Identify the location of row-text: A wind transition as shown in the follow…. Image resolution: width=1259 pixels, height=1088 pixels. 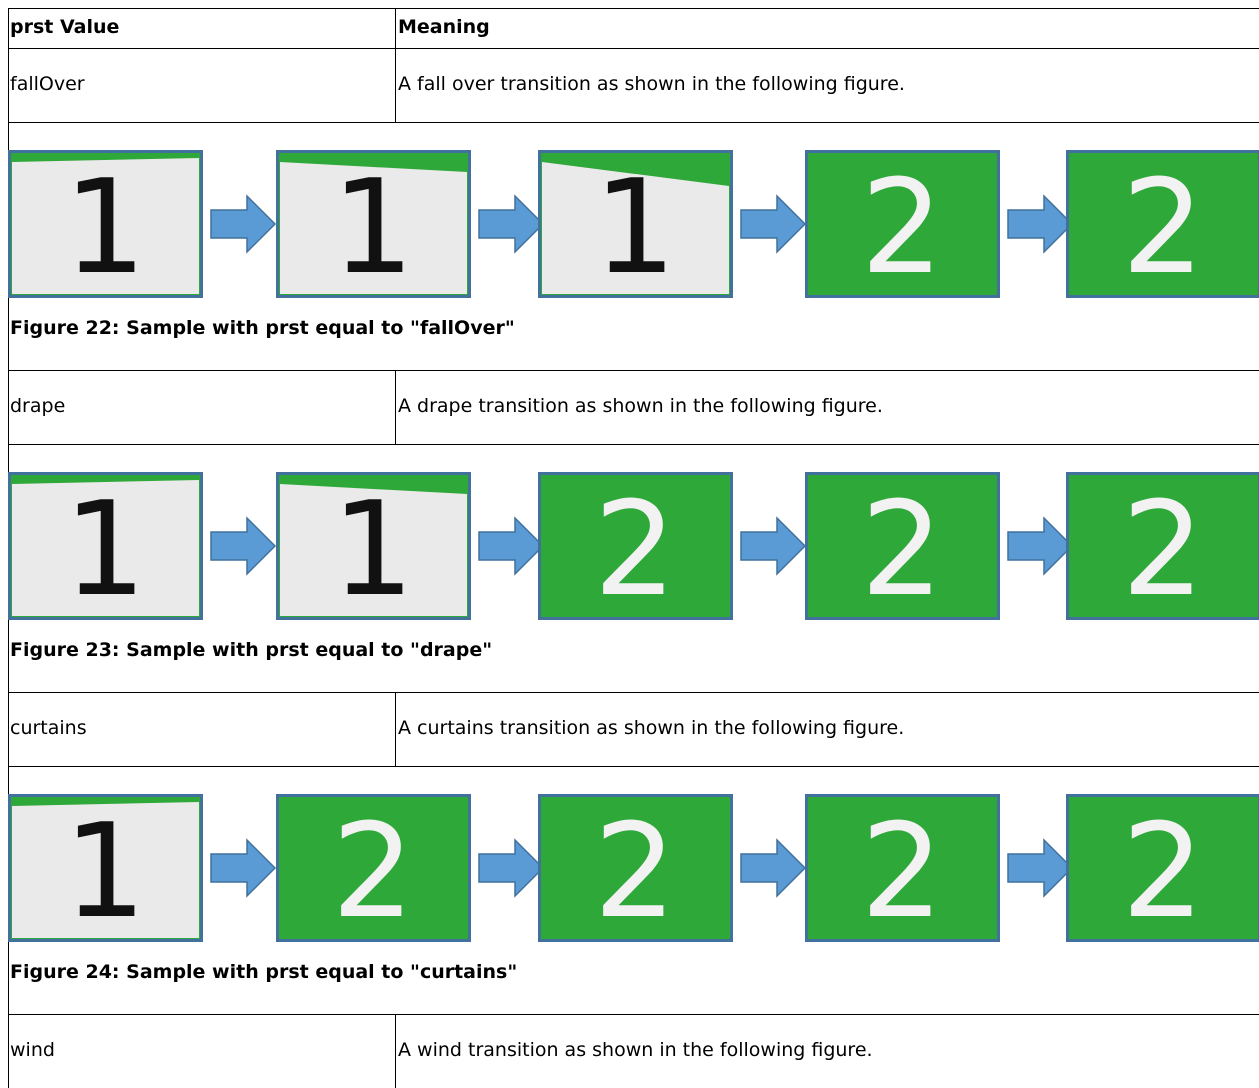
(635, 1050).